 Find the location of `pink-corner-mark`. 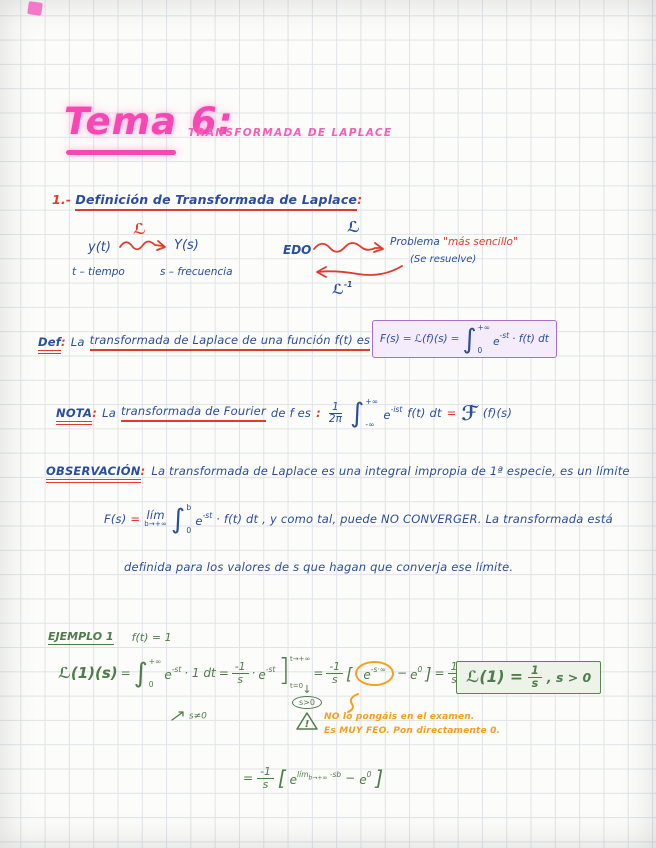

pink-corner-mark is located at coordinates (35, 8).